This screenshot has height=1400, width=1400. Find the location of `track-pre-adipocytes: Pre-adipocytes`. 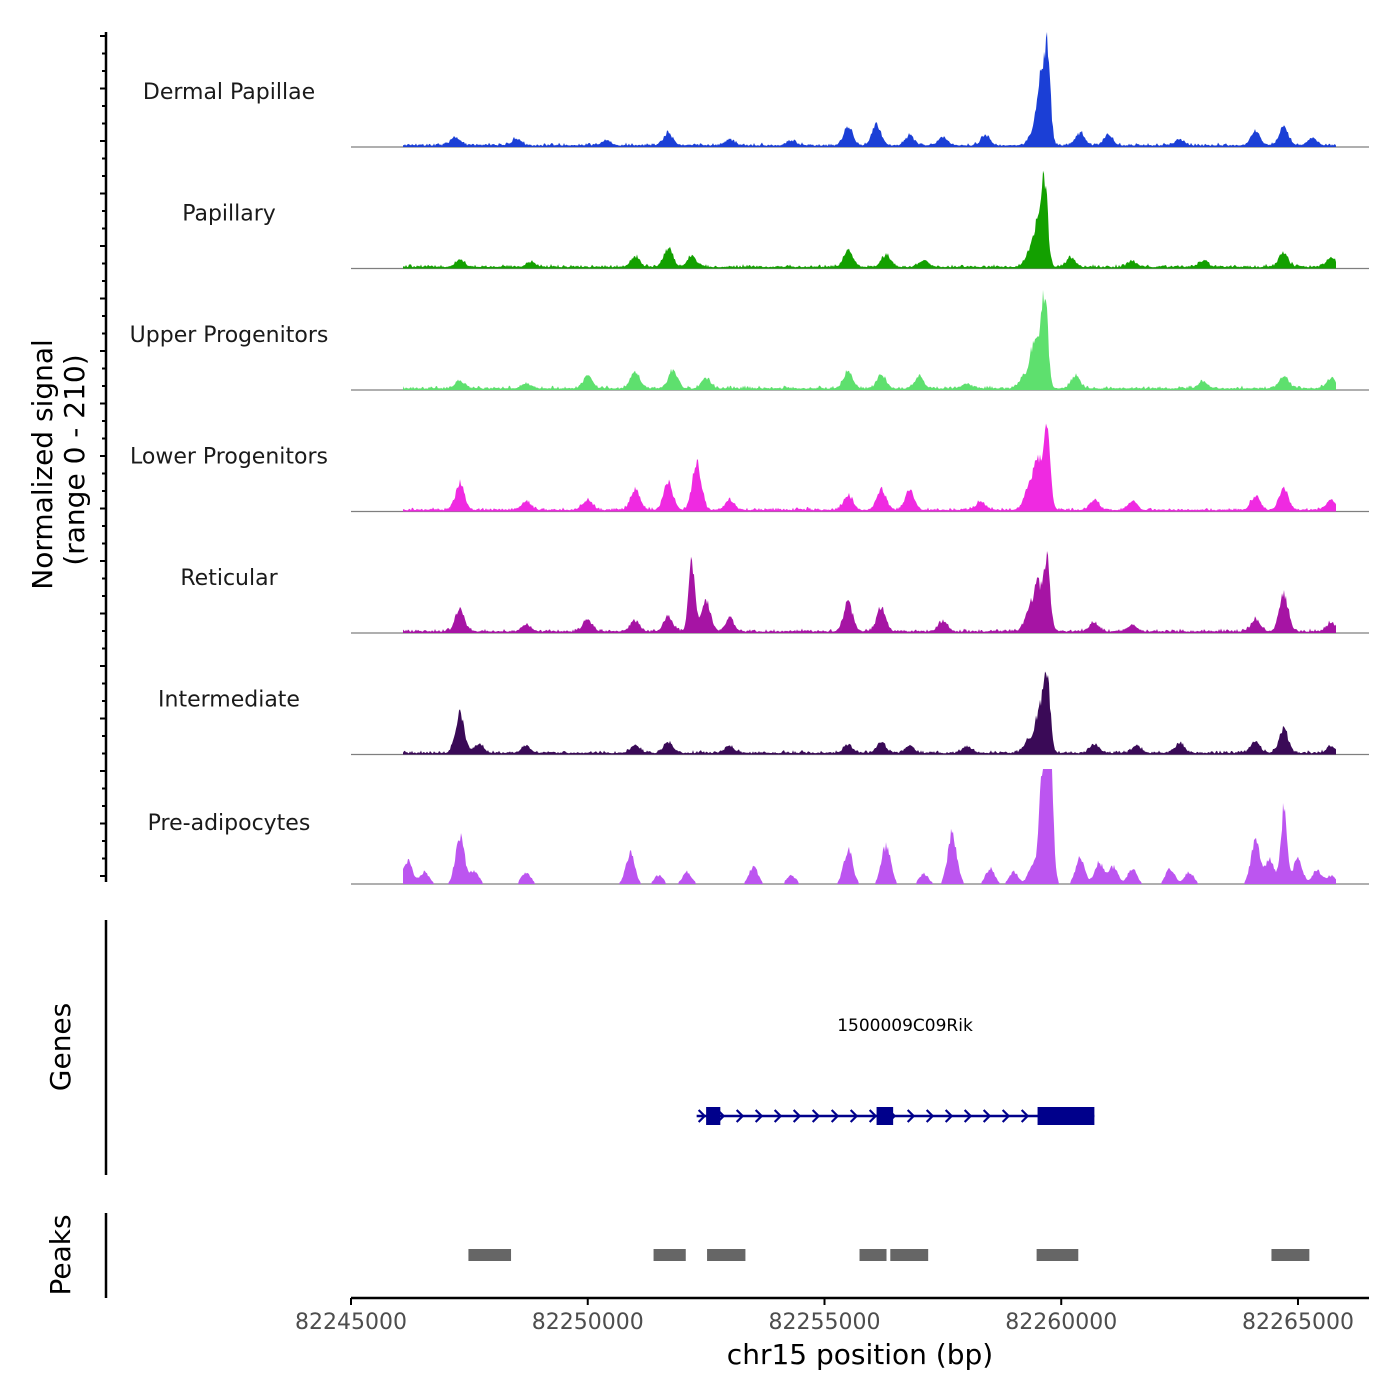

track-pre-adipocytes: Pre-adipocytes is located at coordinates (758, 827).